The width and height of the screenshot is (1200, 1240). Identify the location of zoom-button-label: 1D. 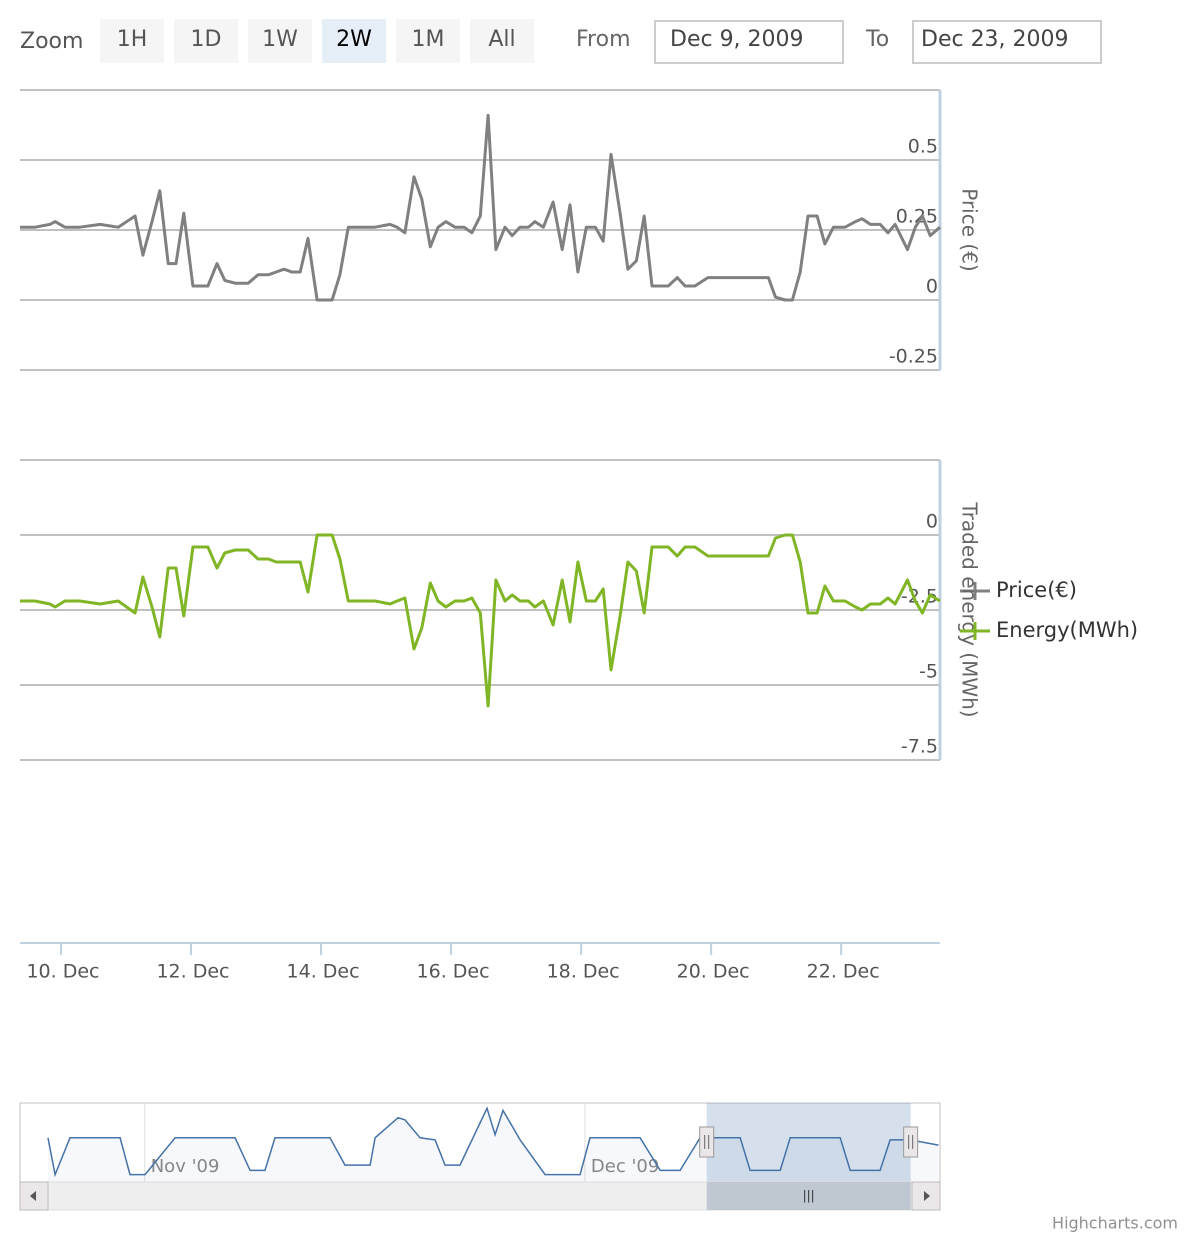
(206, 39).